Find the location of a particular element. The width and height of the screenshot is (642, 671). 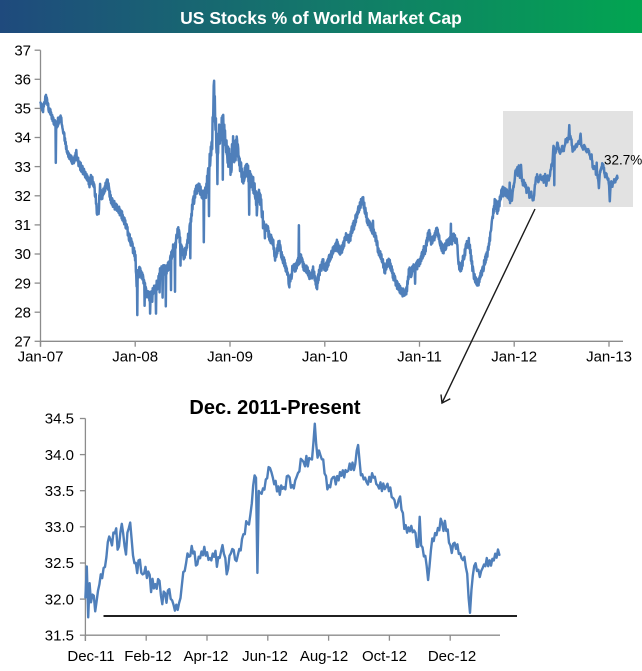

svg-text: Dec-11 is located at coordinates (90, 656).